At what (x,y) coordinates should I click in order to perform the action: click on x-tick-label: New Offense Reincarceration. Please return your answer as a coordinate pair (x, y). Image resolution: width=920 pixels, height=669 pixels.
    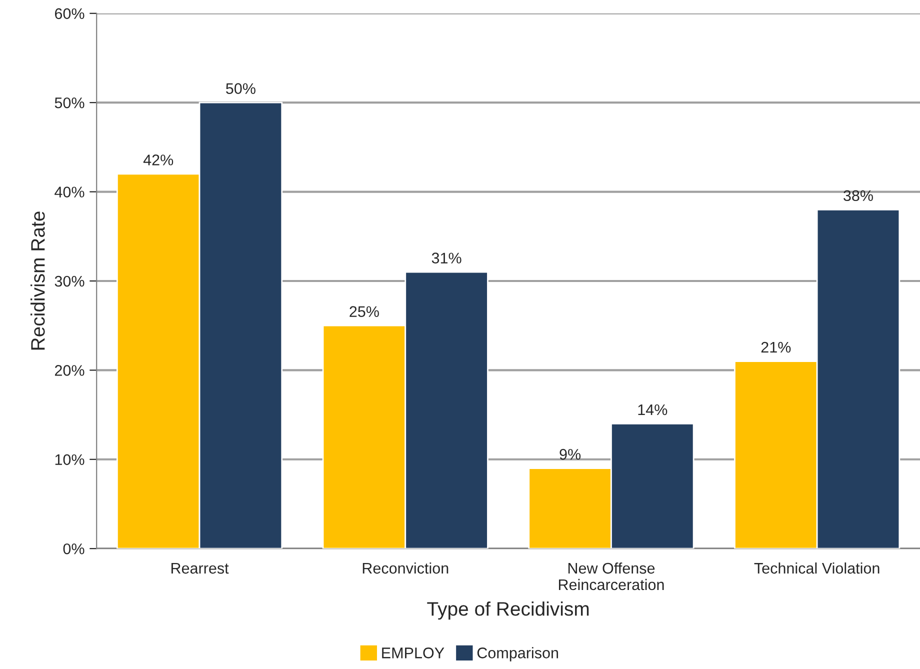
    Looking at the image, I should click on (611, 576).